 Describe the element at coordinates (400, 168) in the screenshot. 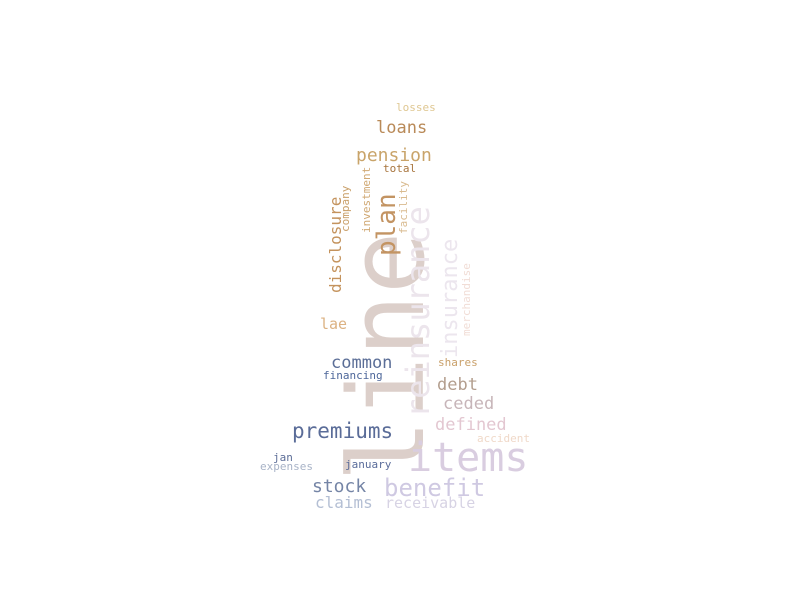

I see `word-total: total` at that location.